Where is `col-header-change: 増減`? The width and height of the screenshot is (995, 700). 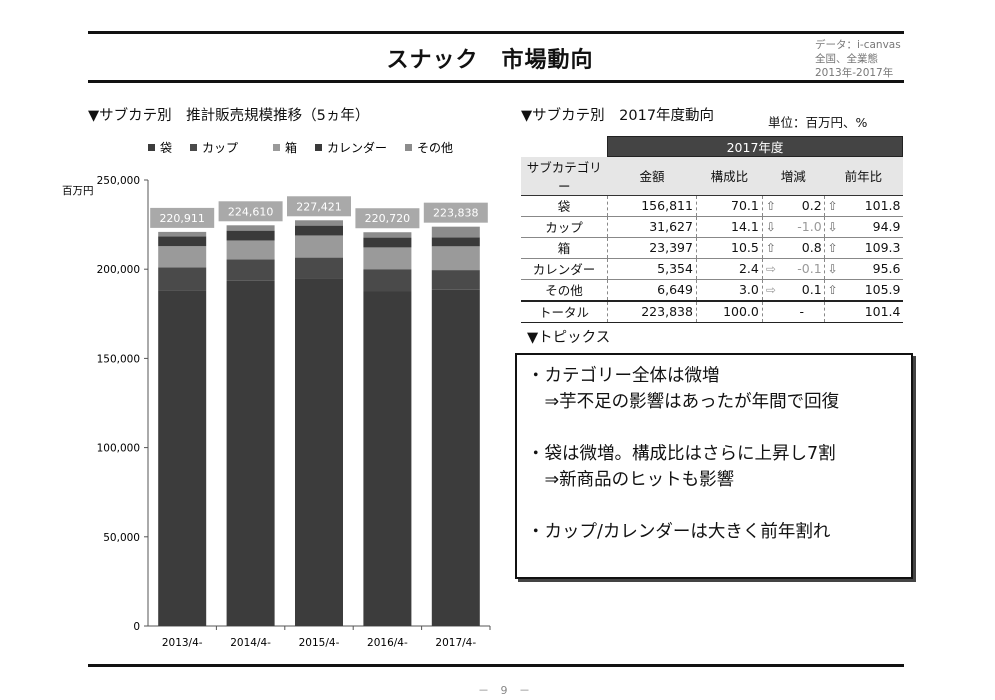 col-header-change: 増減 is located at coordinates (793, 176).